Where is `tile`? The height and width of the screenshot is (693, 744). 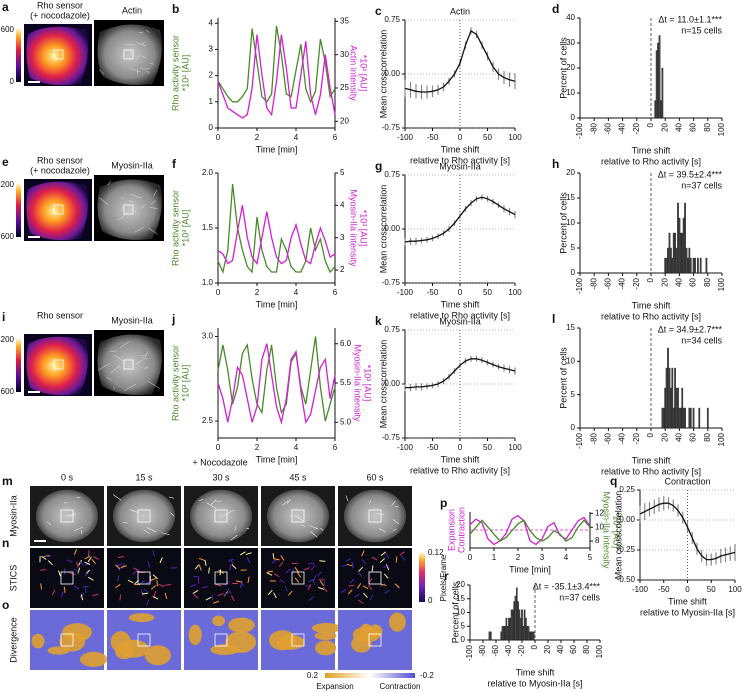
tile is located at coordinates (221, 578).